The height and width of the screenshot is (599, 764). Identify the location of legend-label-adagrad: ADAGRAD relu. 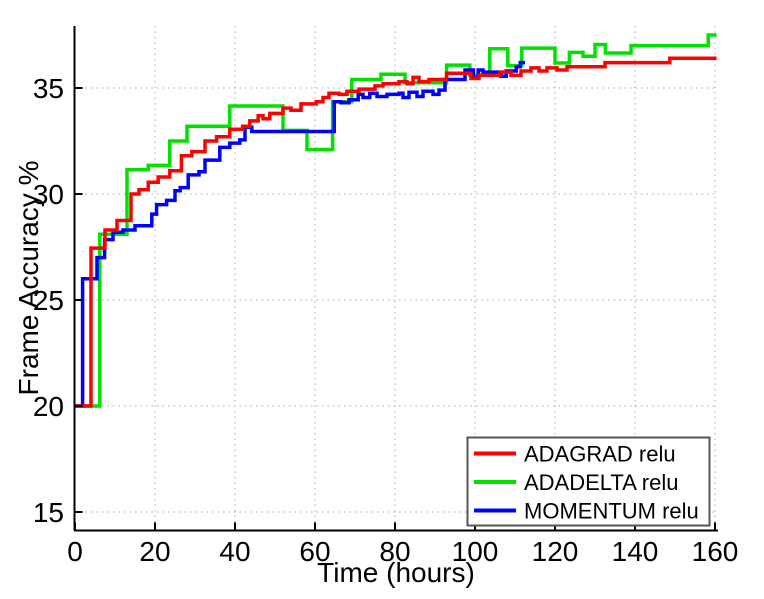
(600, 454).